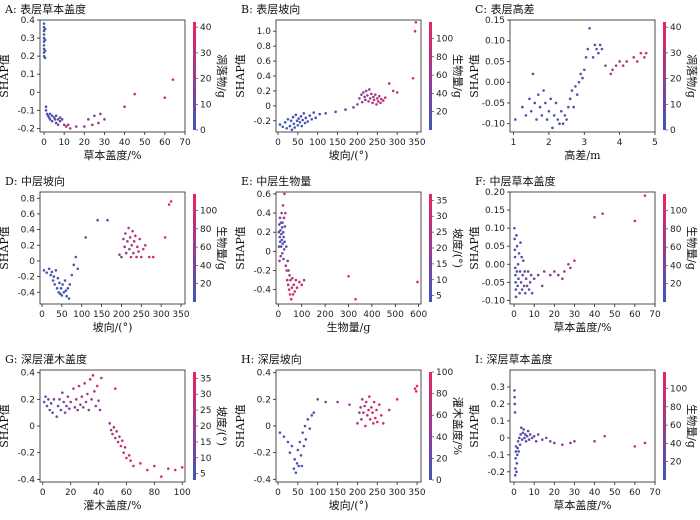  Describe the element at coordinates (5, 75) in the screenshot. I see `y-axis-label: SHAP值` at that location.